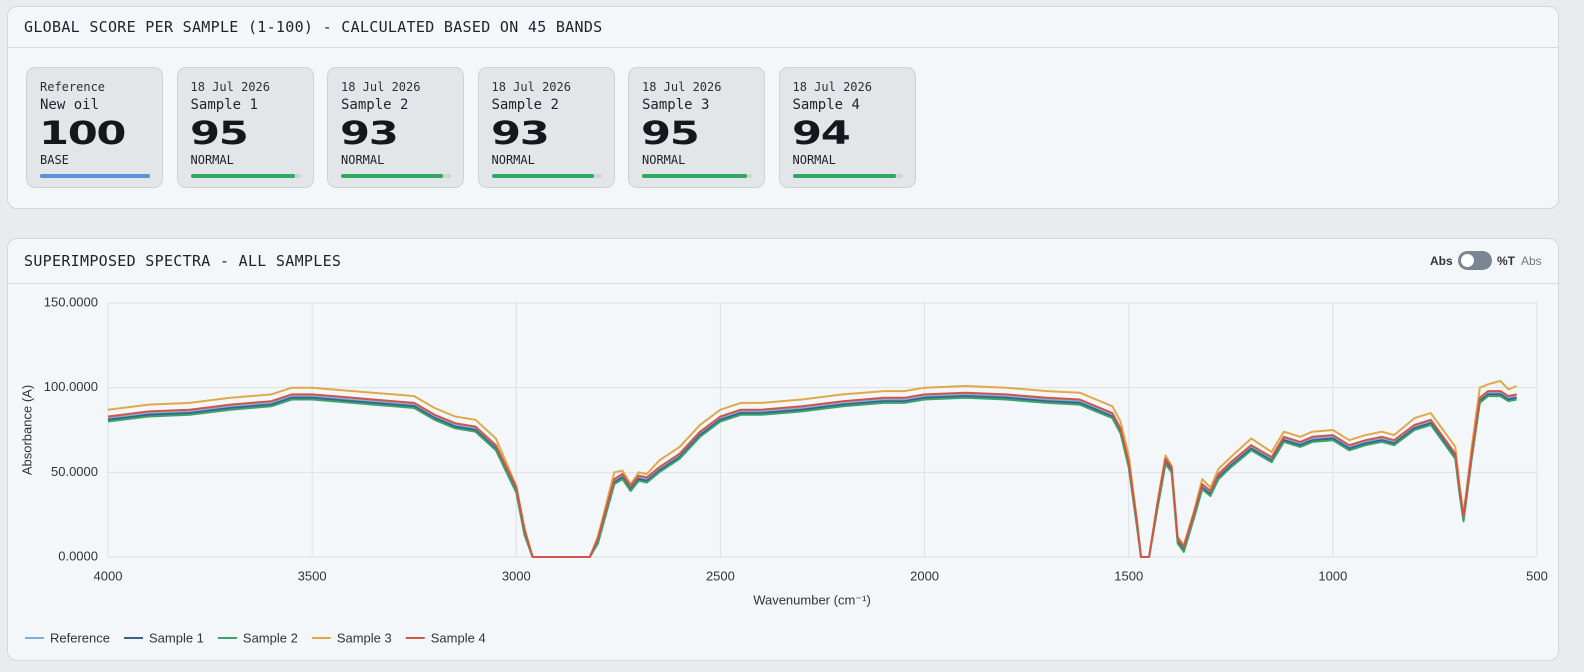 This screenshot has width=1584, height=672. What do you see at coordinates (176, 637) in the screenshot?
I see `legend-label: Sample 1` at bounding box center [176, 637].